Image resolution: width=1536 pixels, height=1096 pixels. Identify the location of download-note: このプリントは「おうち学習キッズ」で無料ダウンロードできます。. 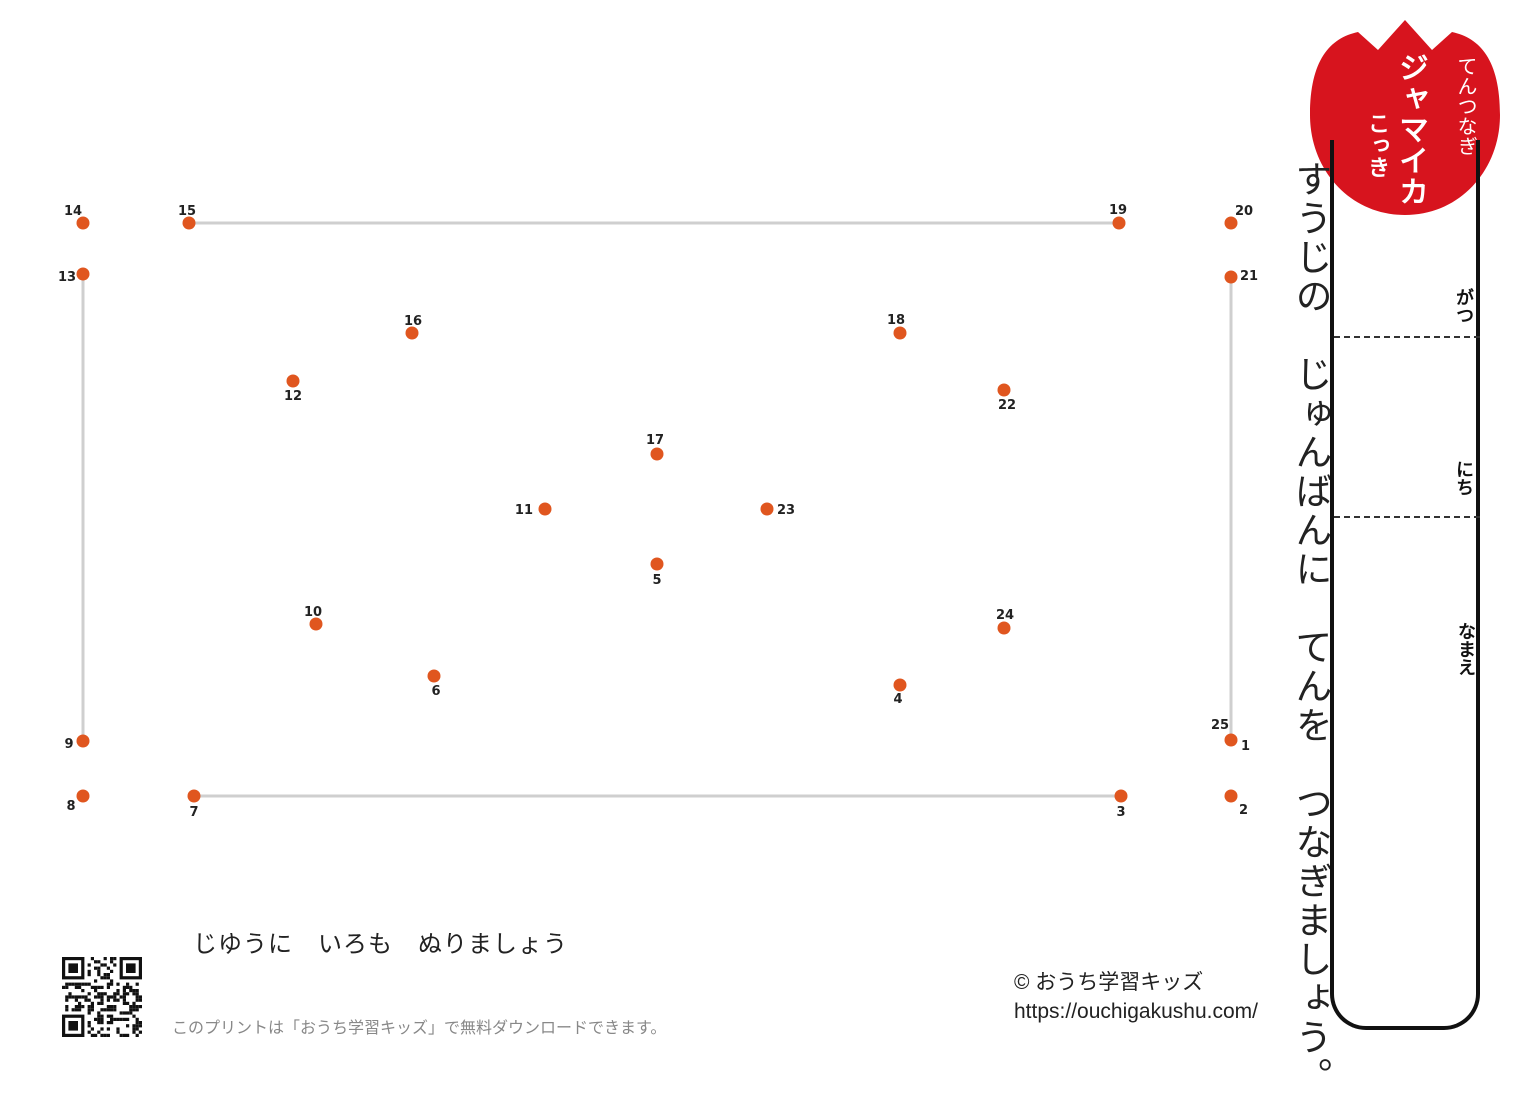
(419, 1027).